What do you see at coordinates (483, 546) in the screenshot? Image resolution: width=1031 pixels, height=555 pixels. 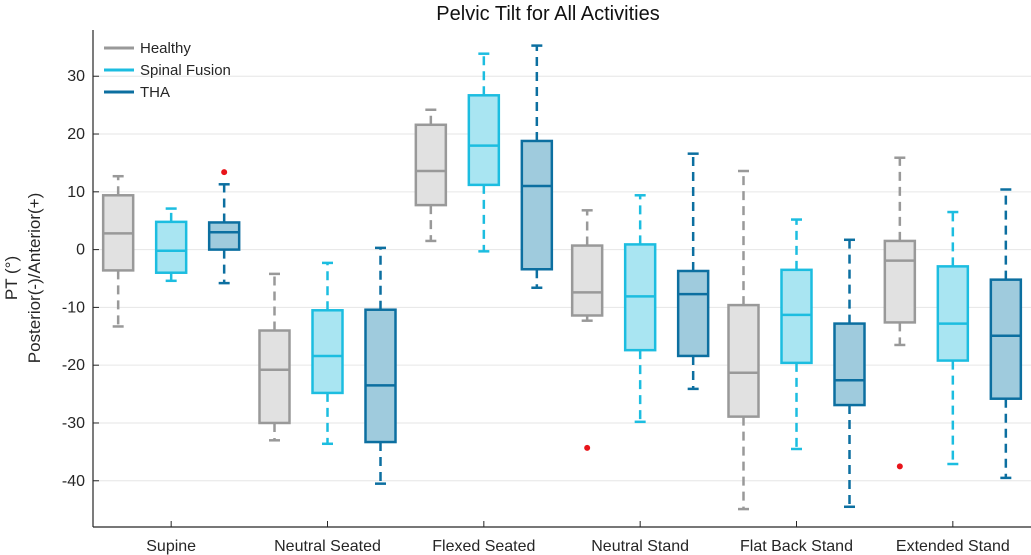 I see `x-tick-label: Flexed Seated` at bounding box center [483, 546].